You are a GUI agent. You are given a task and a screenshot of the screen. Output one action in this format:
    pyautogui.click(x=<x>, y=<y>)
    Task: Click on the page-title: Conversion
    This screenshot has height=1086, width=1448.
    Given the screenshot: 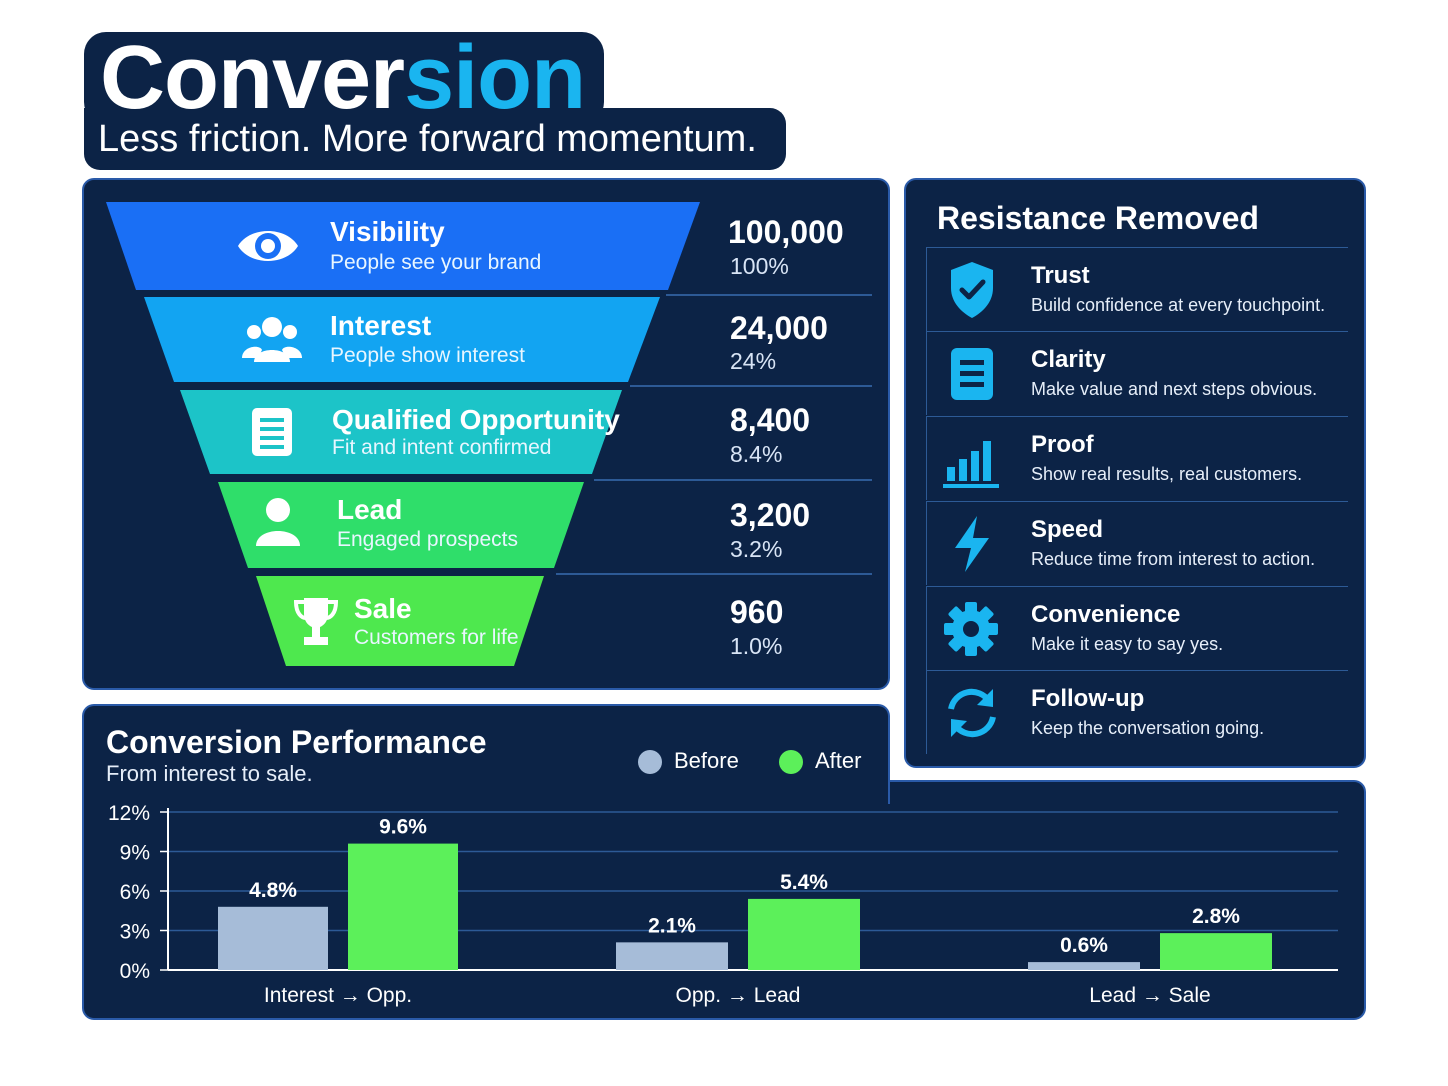 What is the action you would take?
    pyautogui.click(x=343, y=78)
    